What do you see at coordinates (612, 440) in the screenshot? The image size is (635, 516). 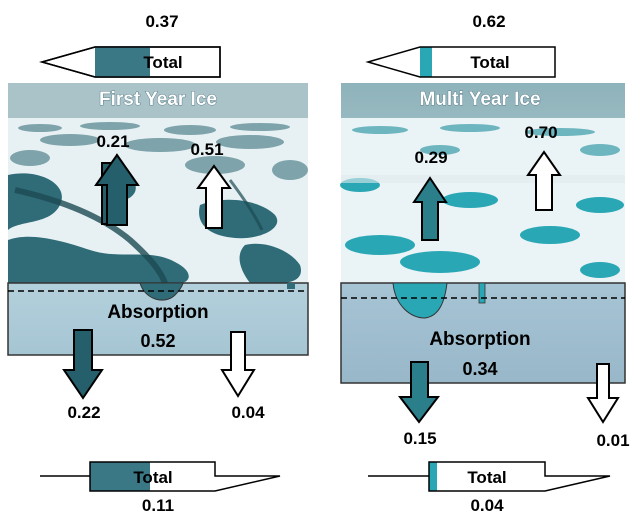 I see `down-white-value: 0.01` at bounding box center [612, 440].